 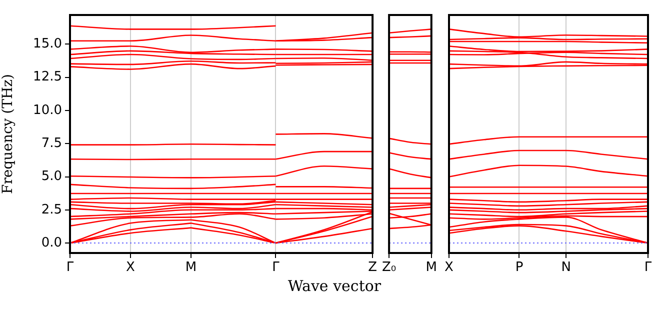 What do you see at coordinates (566, 268) in the screenshot?
I see `x-tick-label: N` at bounding box center [566, 268].